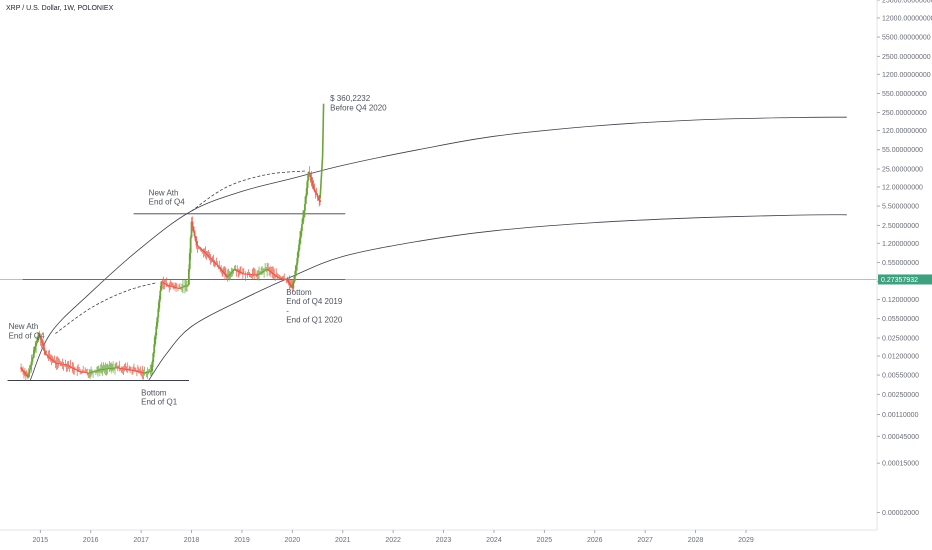  What do you see at coordinates (242, 540) in the screenshot?
I see `x-tick-label: 2019` at bounding box center [242, 540].